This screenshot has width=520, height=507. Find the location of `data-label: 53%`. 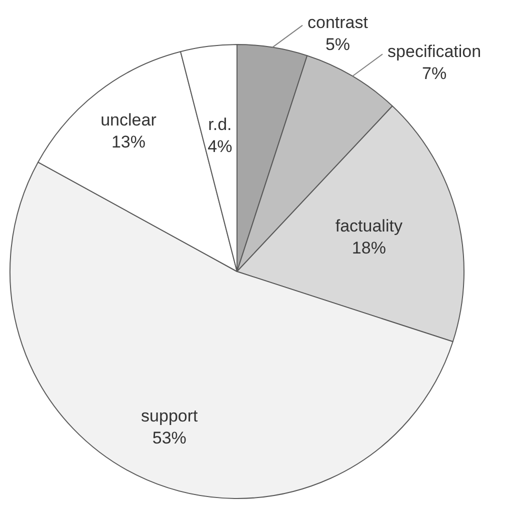

data-label: 53% is located at coordinates (169, 438).